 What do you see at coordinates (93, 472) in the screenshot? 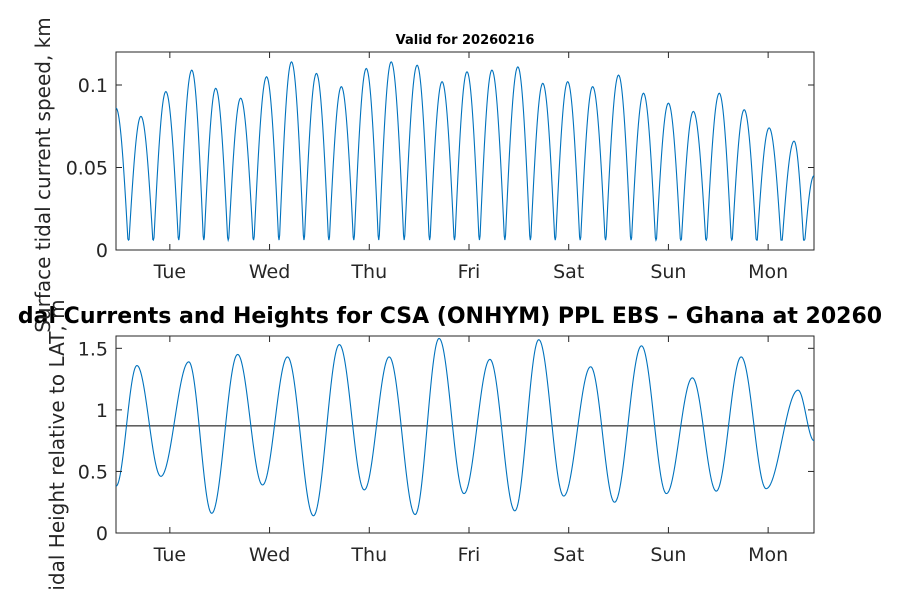
I see `y-tick-label: 0.5` at bounding box center [93, 472].